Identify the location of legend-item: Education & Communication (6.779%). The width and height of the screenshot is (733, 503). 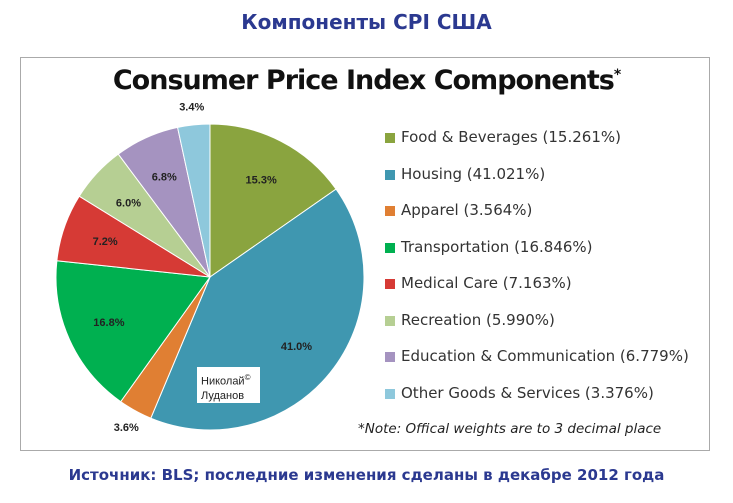
(537, 365).